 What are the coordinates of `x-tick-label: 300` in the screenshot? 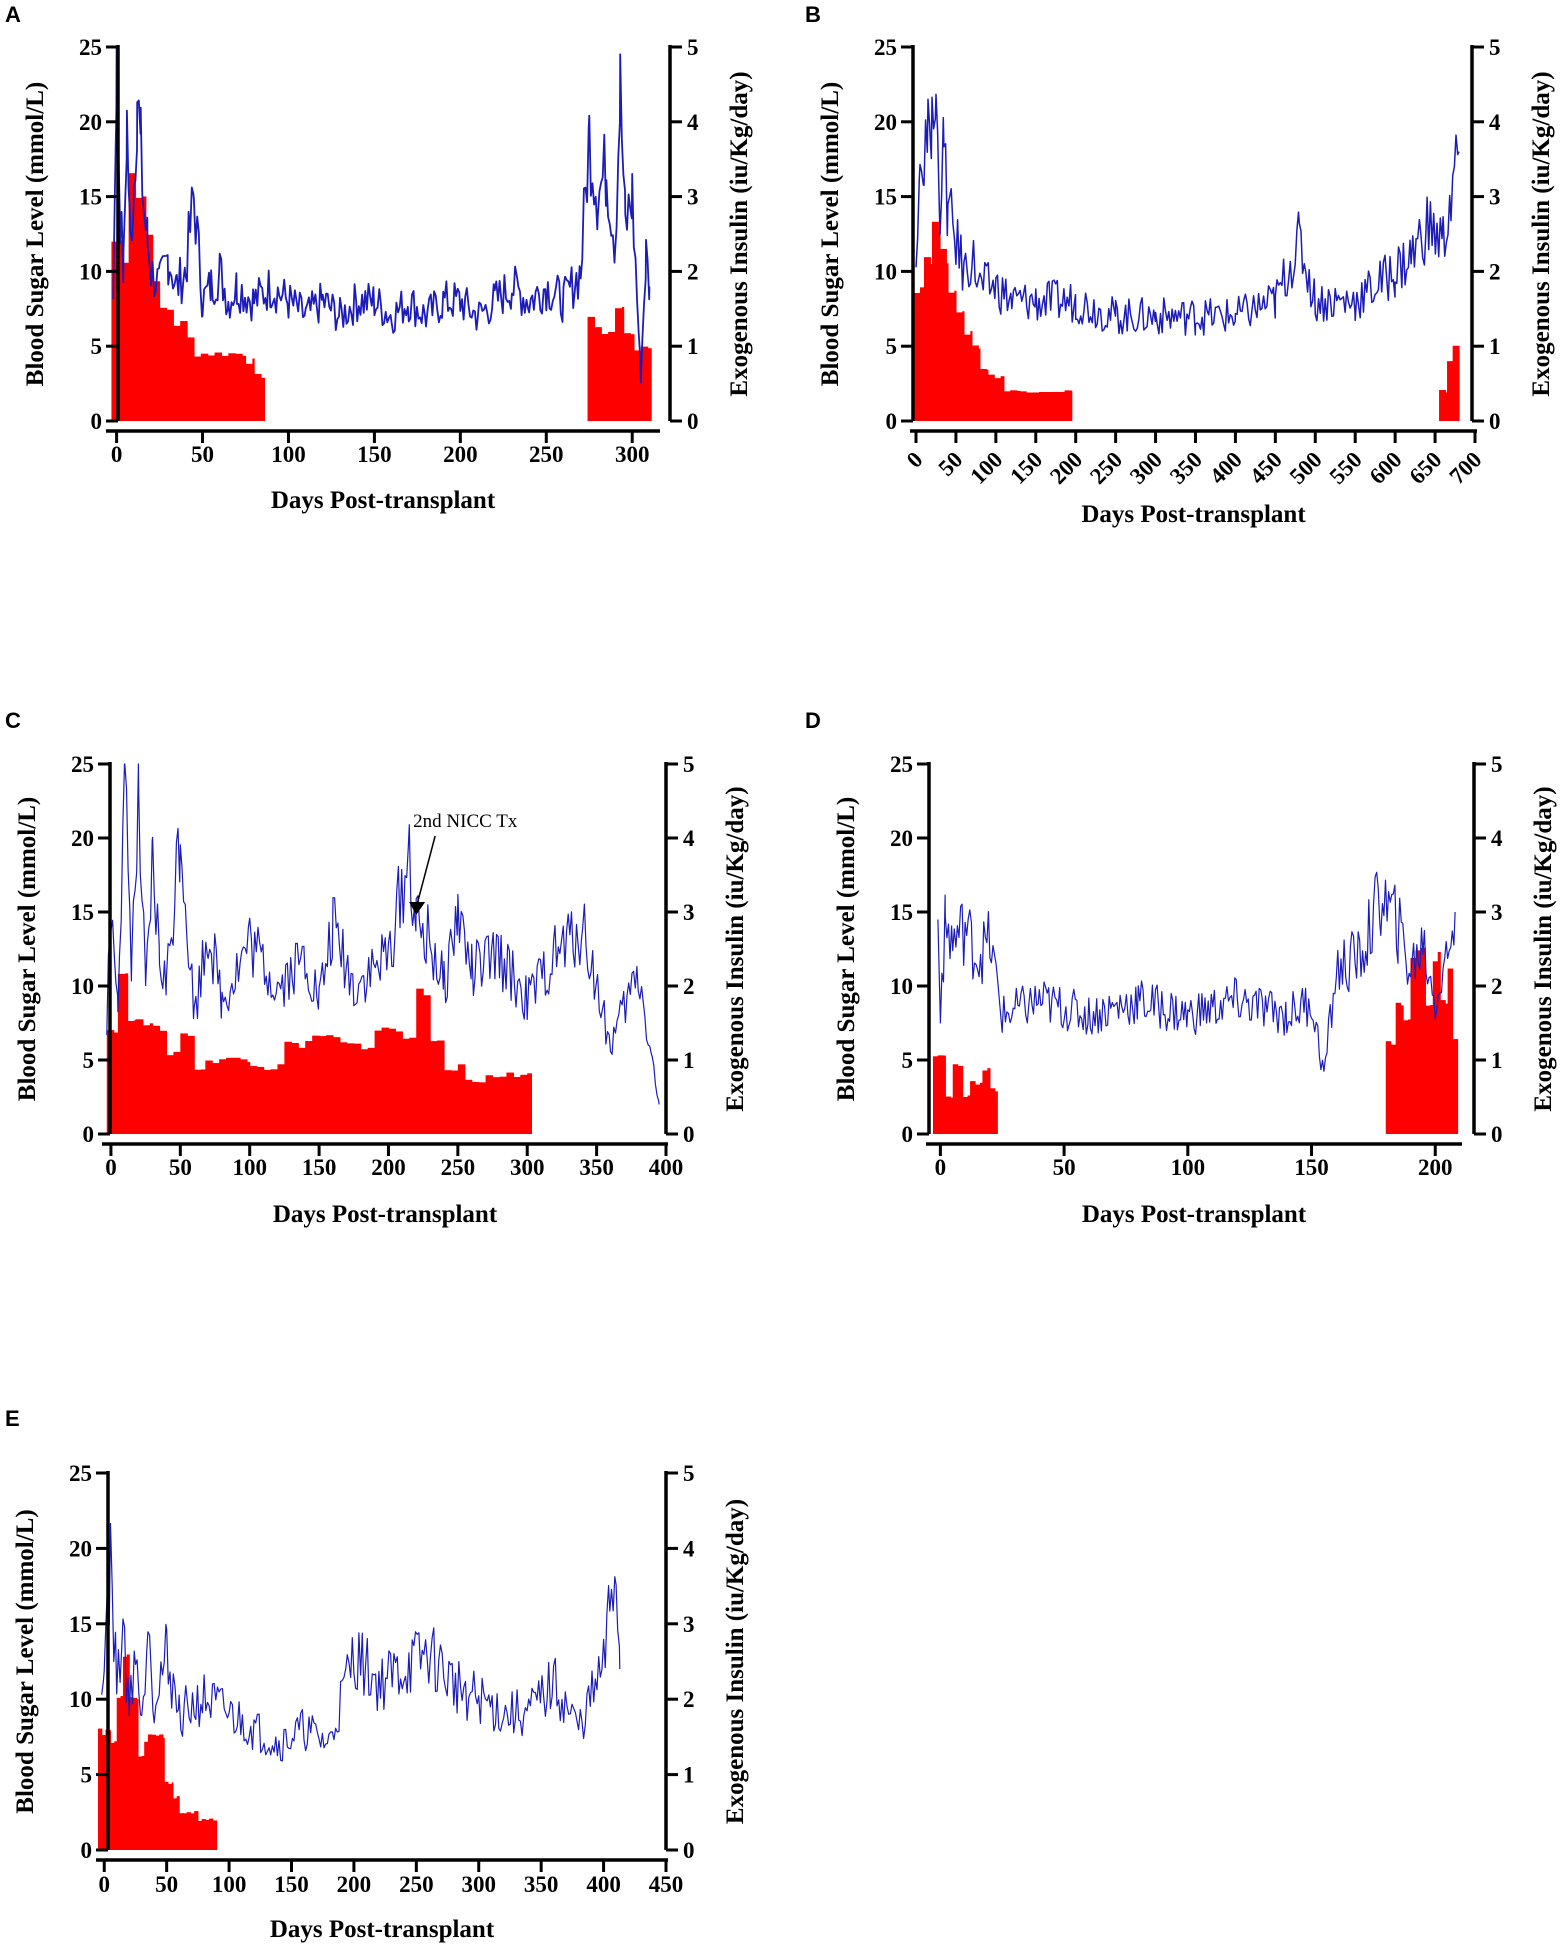 It's located at (632, 454).